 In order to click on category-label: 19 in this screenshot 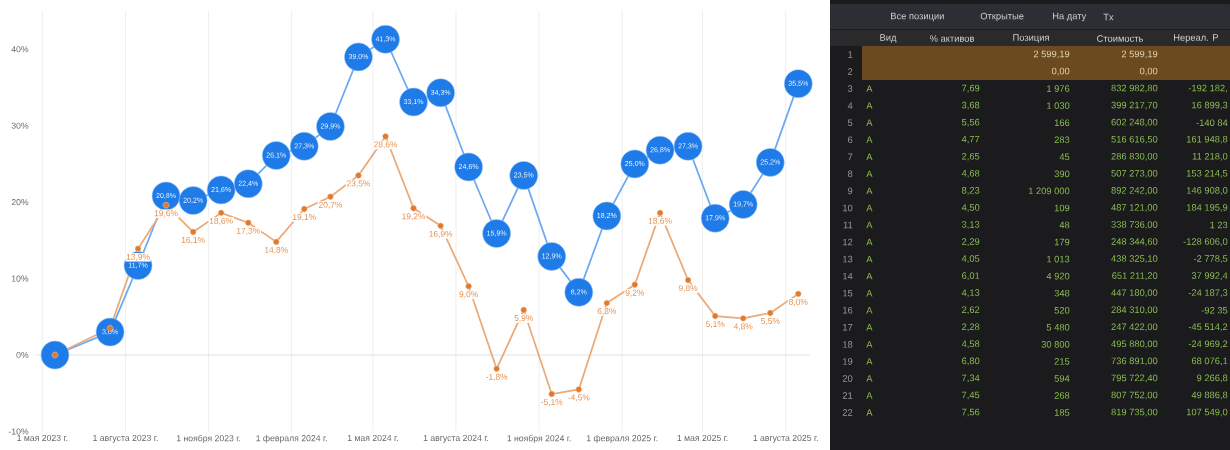, I will do `click(848, 361)`.